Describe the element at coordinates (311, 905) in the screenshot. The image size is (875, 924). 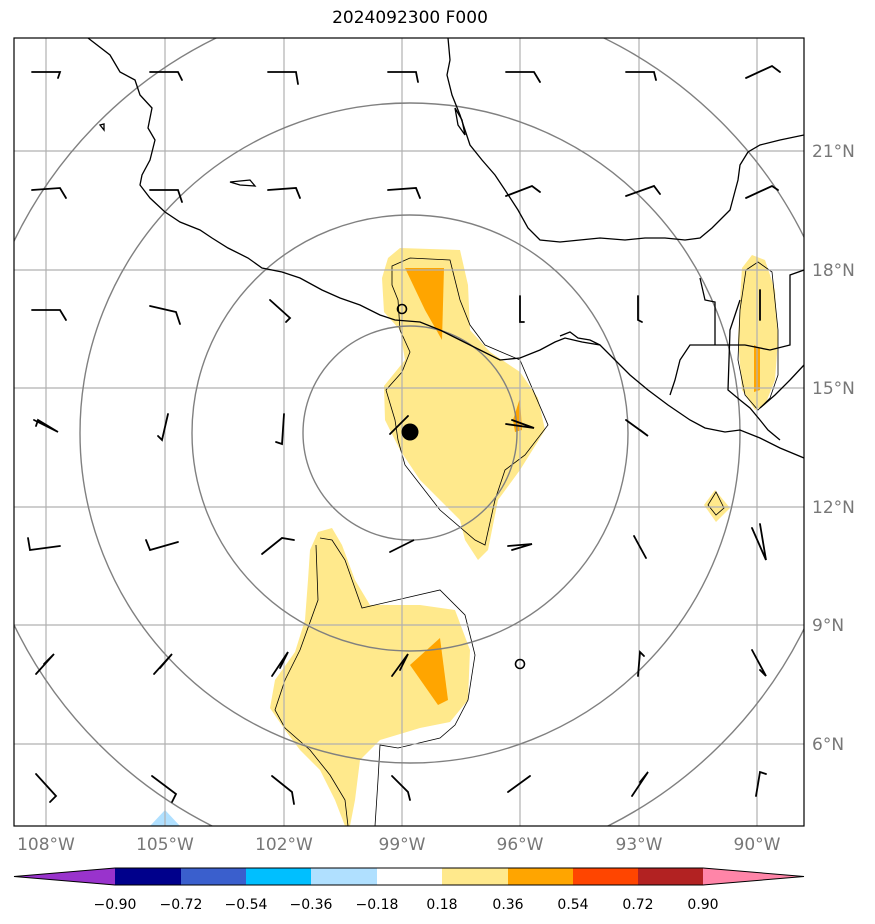
I see `colorbar-tick: −0.36` at that location.